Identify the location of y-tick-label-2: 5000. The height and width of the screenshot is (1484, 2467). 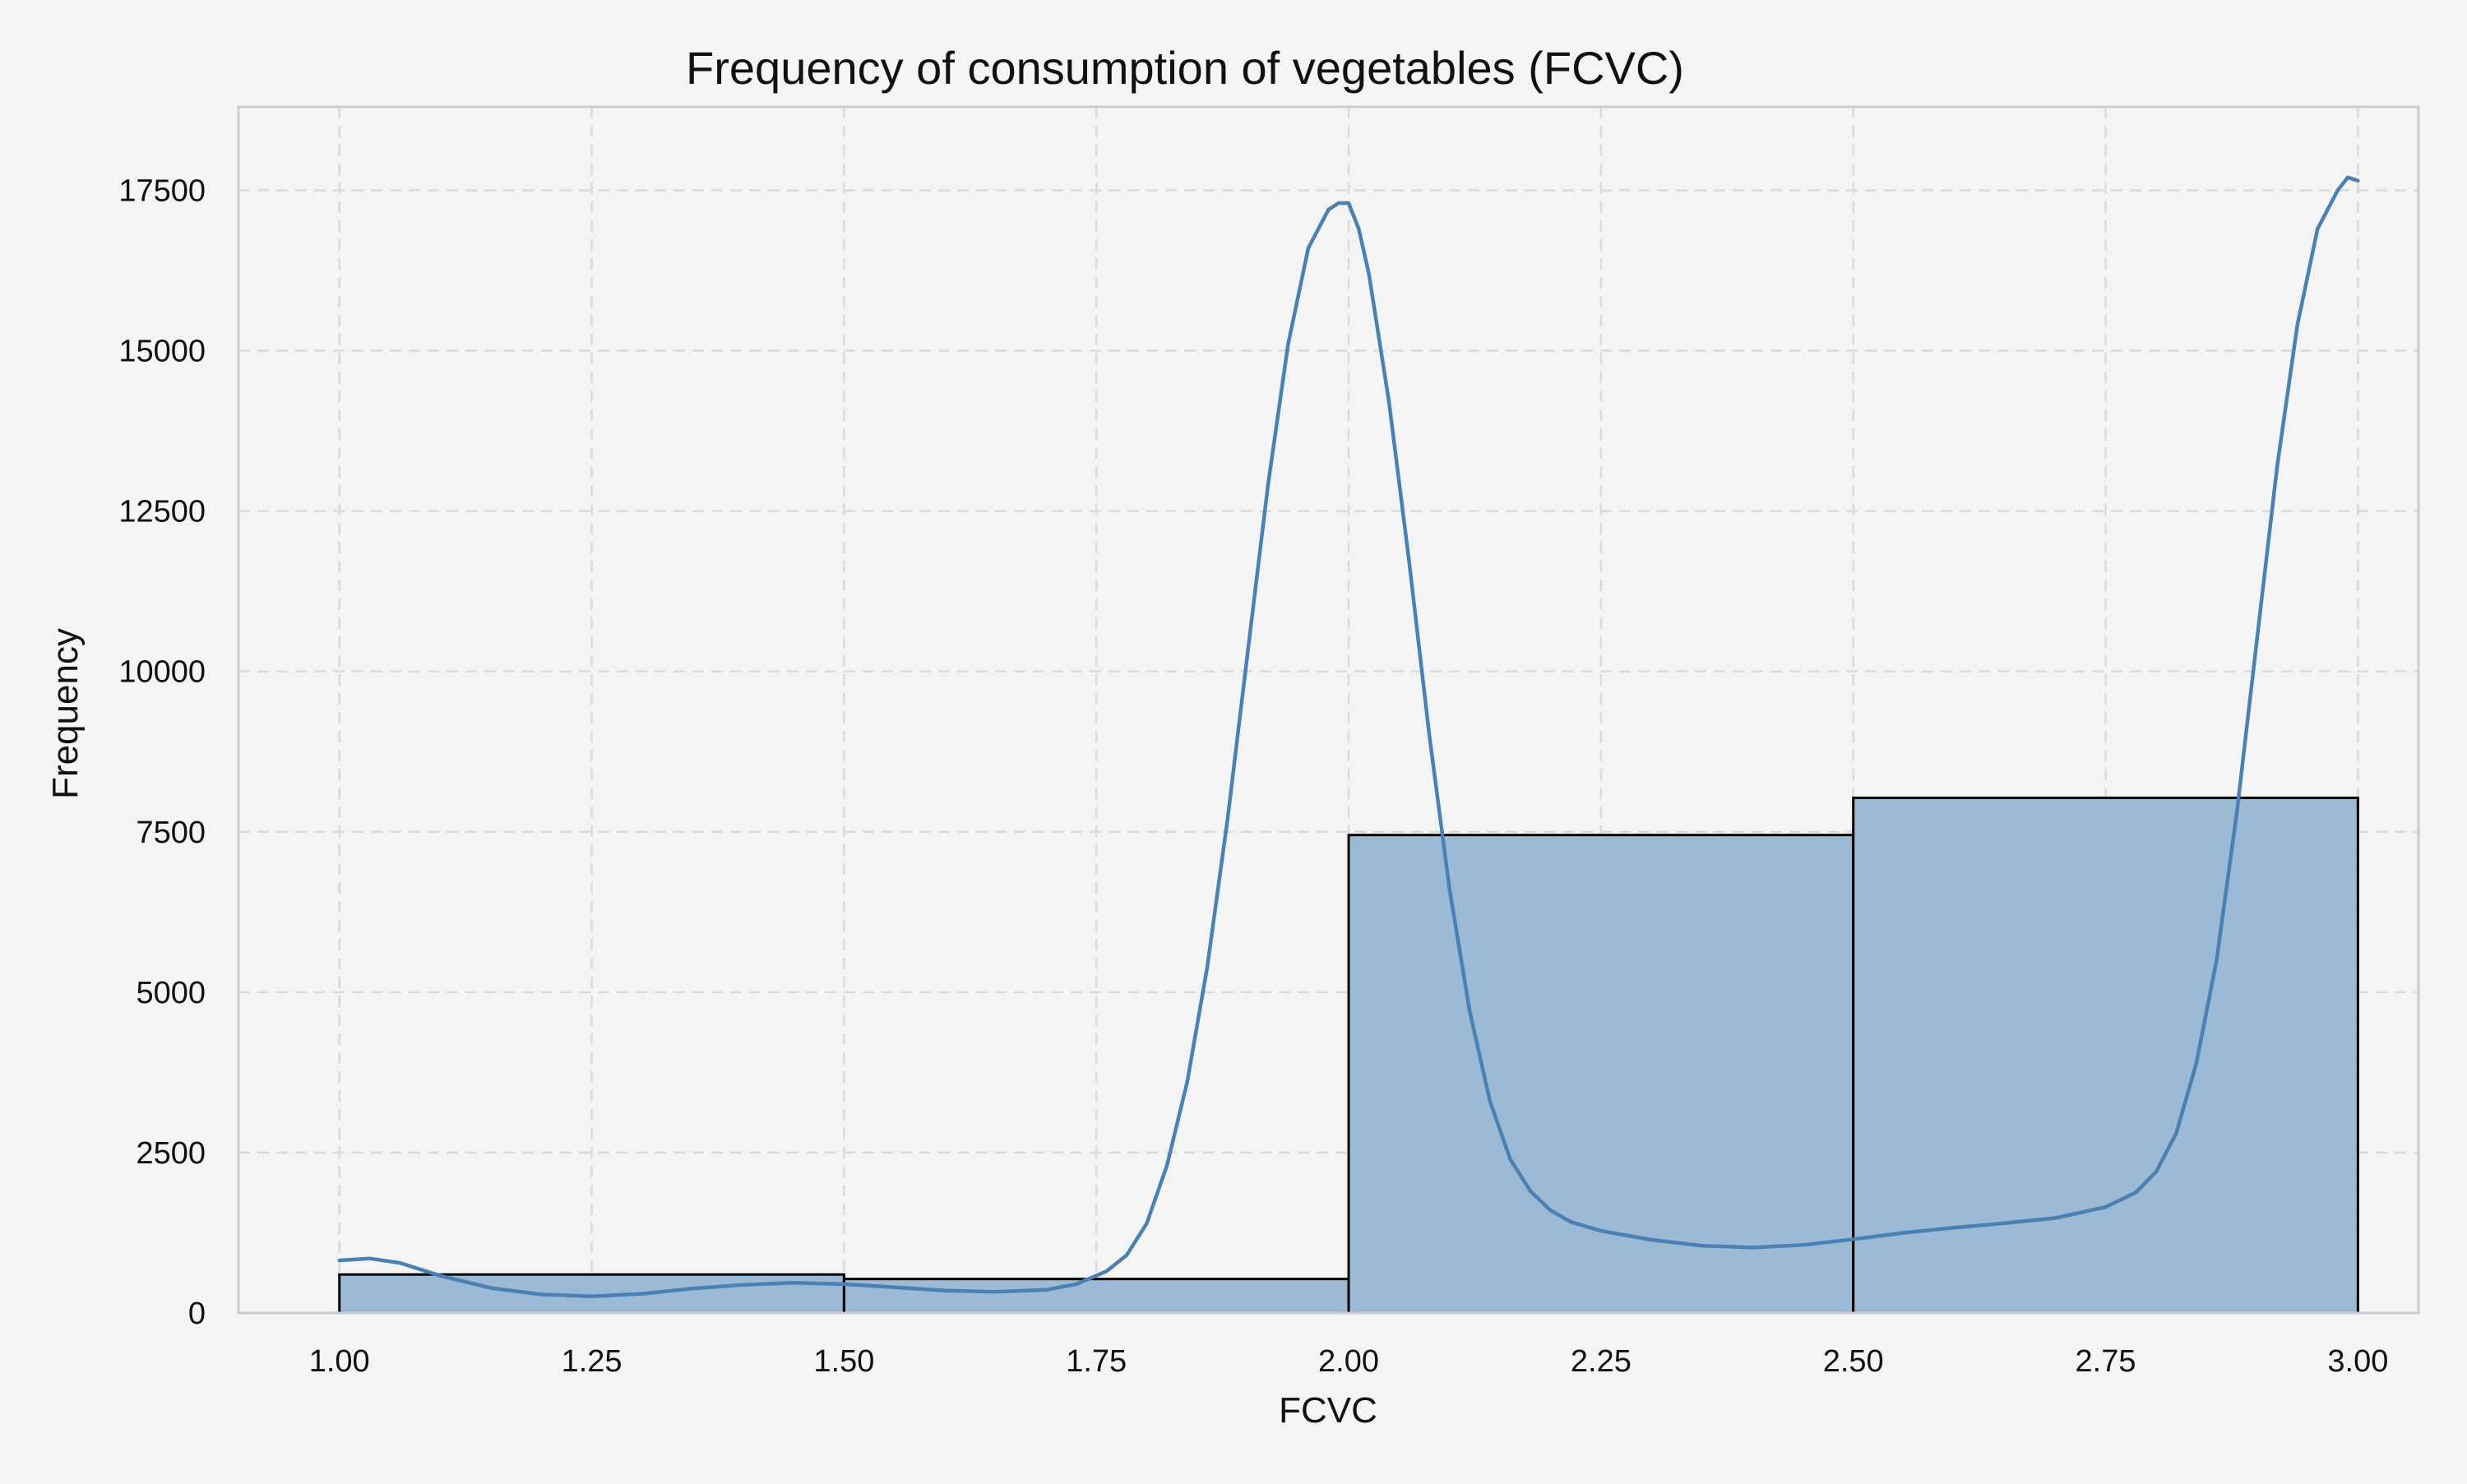
(171, 993).